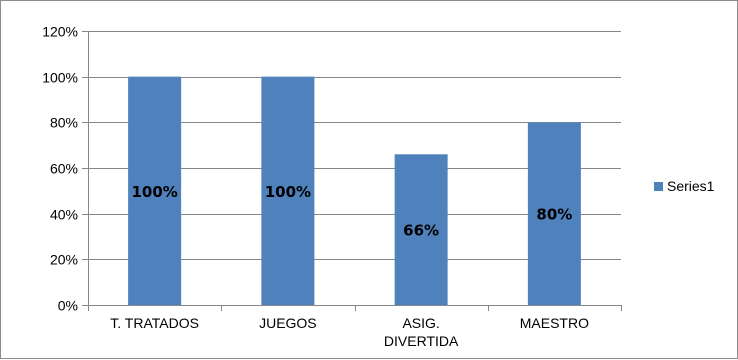 The width and height of the screenshot is (738, 360). Describe the element at coordinates (60, 78) in the screenshot. I see `y-tick-label: 100%` at that location.